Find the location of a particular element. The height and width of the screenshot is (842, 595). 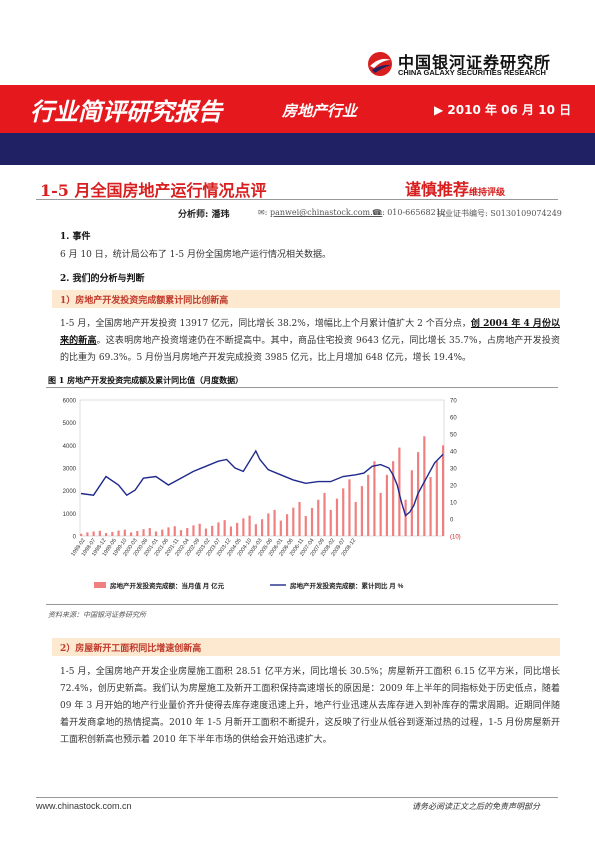

subsection-new-construction-title: 2）房屋新开工面积同比增速创新高 is located at coordinates (131, 649).